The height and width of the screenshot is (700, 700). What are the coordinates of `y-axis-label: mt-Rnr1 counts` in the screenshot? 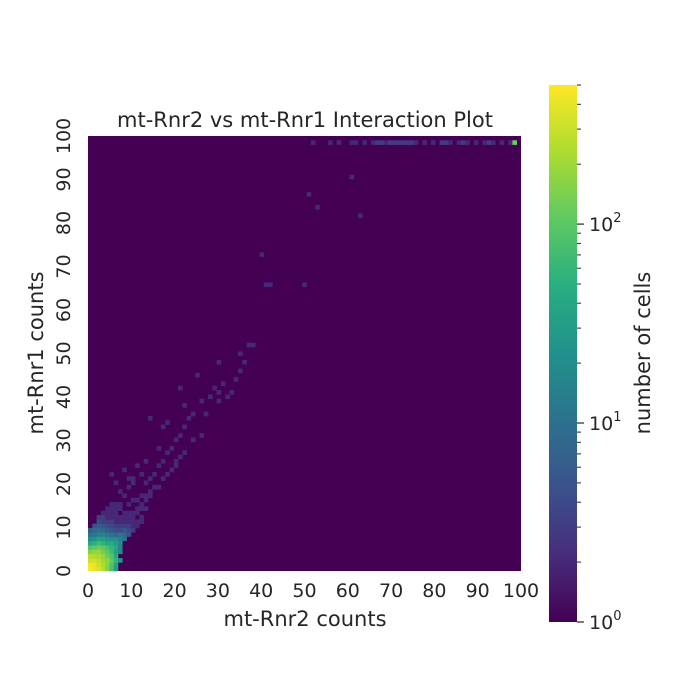 It's located at (36, 352).